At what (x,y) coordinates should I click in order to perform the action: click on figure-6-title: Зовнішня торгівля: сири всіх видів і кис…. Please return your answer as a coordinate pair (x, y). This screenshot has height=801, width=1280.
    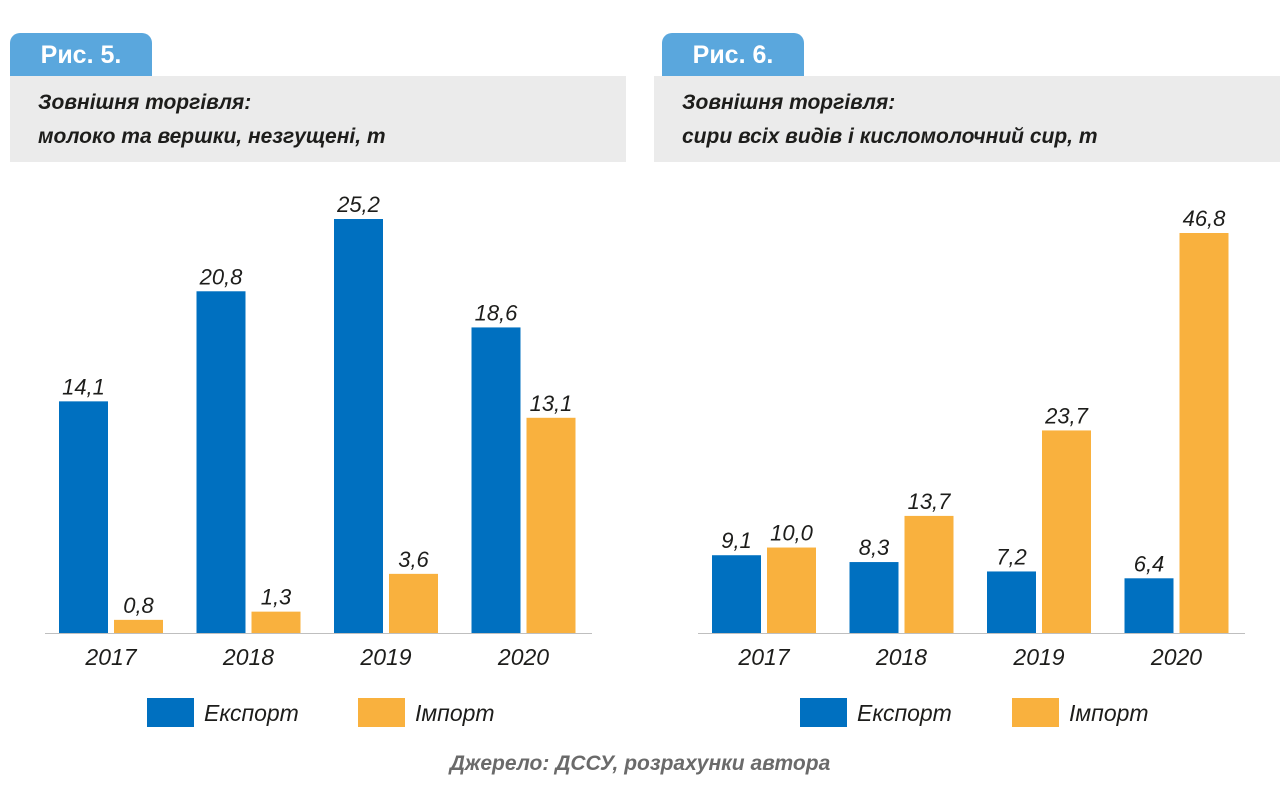
    Looking at the image, I should click on (967, 119).